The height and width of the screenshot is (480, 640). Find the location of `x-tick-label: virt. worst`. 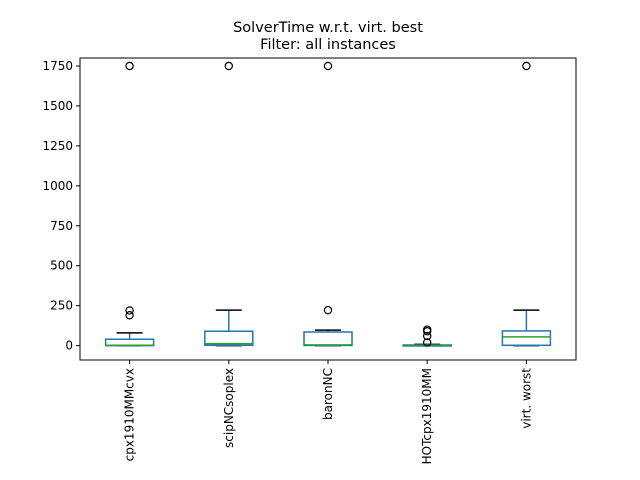

x-tick-label: virt. worst is located at coordinates (526, 398).